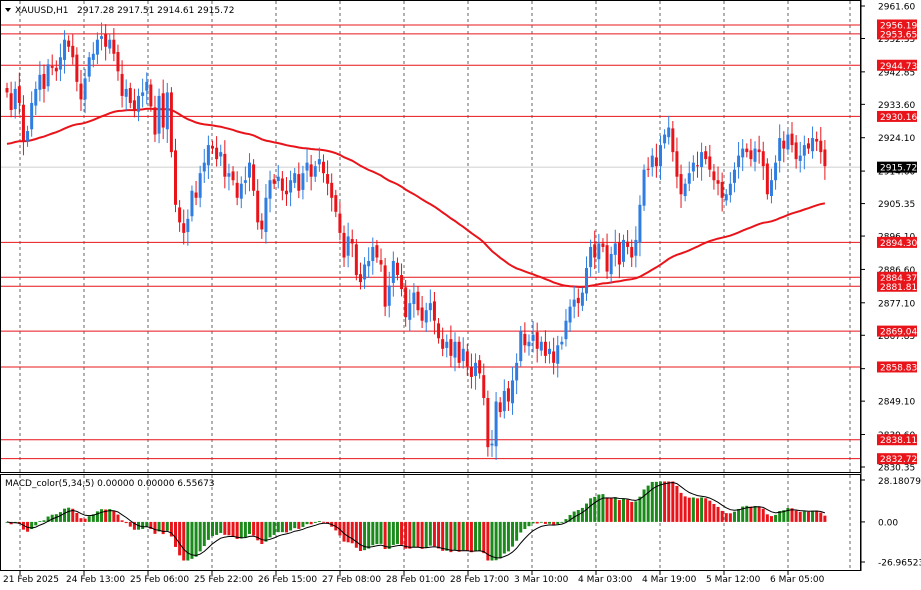 This screenshot has width=921, height=590. Describe the element at coordinates (351, 580) in the screenshot. I see `x-tick-label: 27 Feb 08:00` at that location.